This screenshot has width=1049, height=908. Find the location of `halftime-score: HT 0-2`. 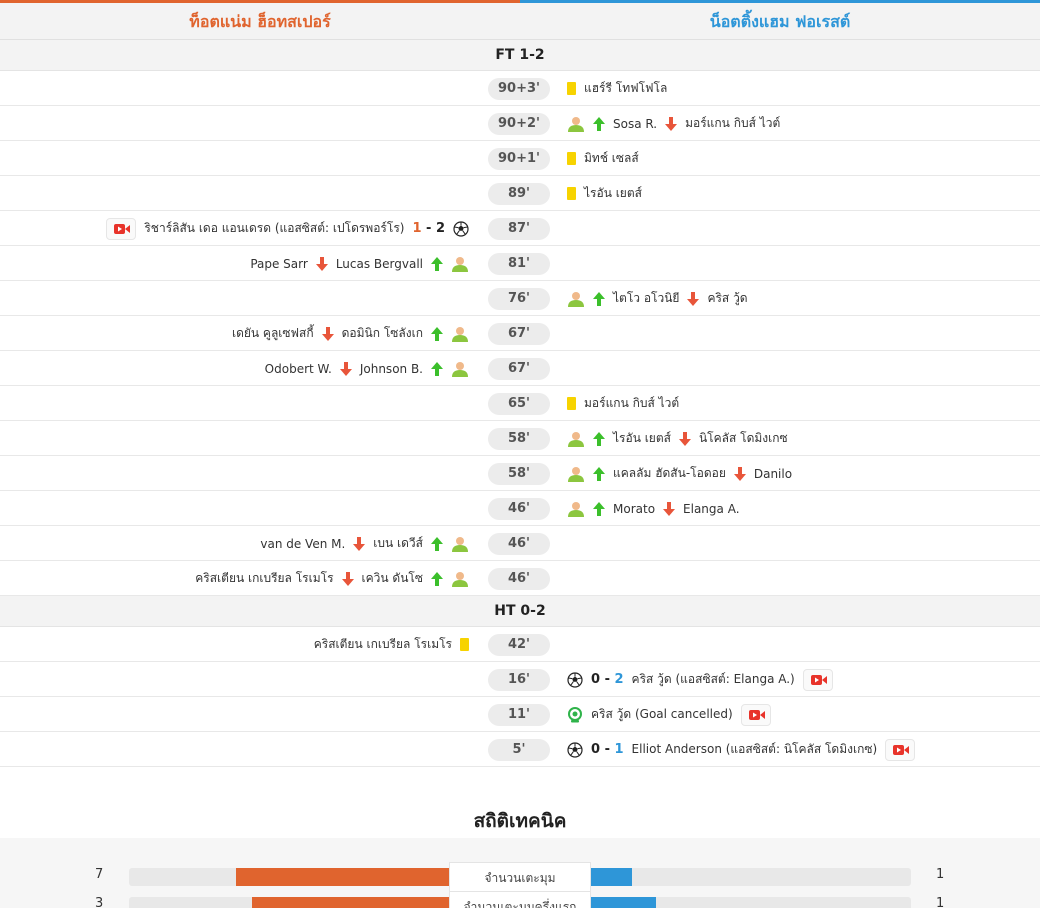

halftime-score: HT 0-2 is located at coordinates (520, 611).